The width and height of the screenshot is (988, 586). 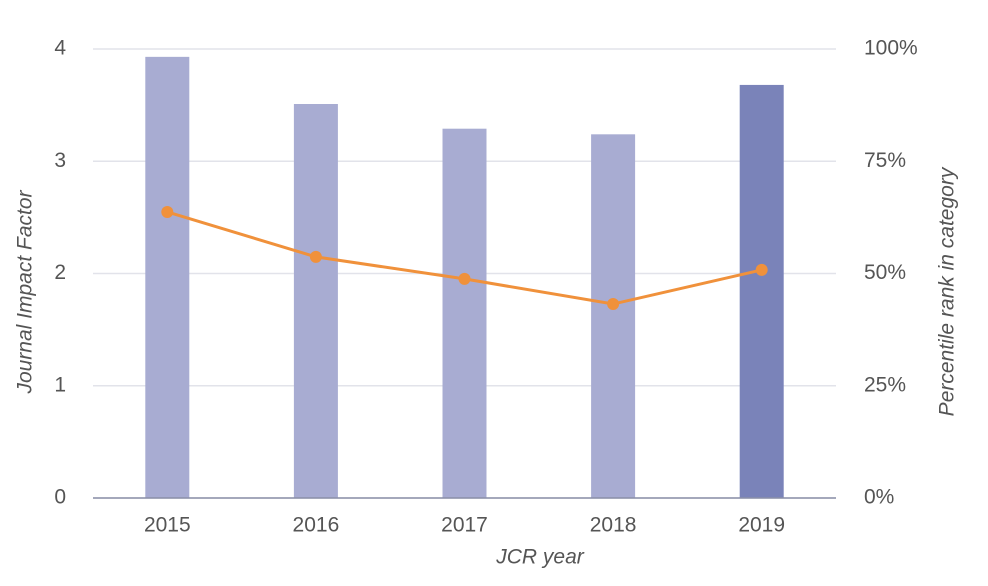 I want to click on x-tick-label: 2019, so click(x=761, y=525).